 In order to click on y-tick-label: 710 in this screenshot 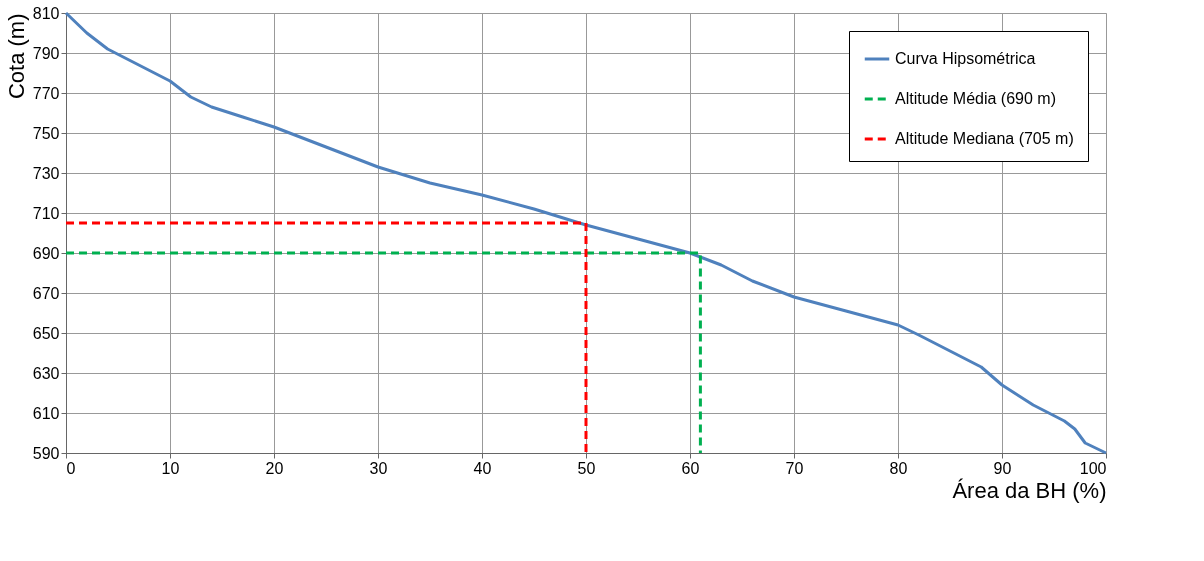, I will do `click(46, 213)`.